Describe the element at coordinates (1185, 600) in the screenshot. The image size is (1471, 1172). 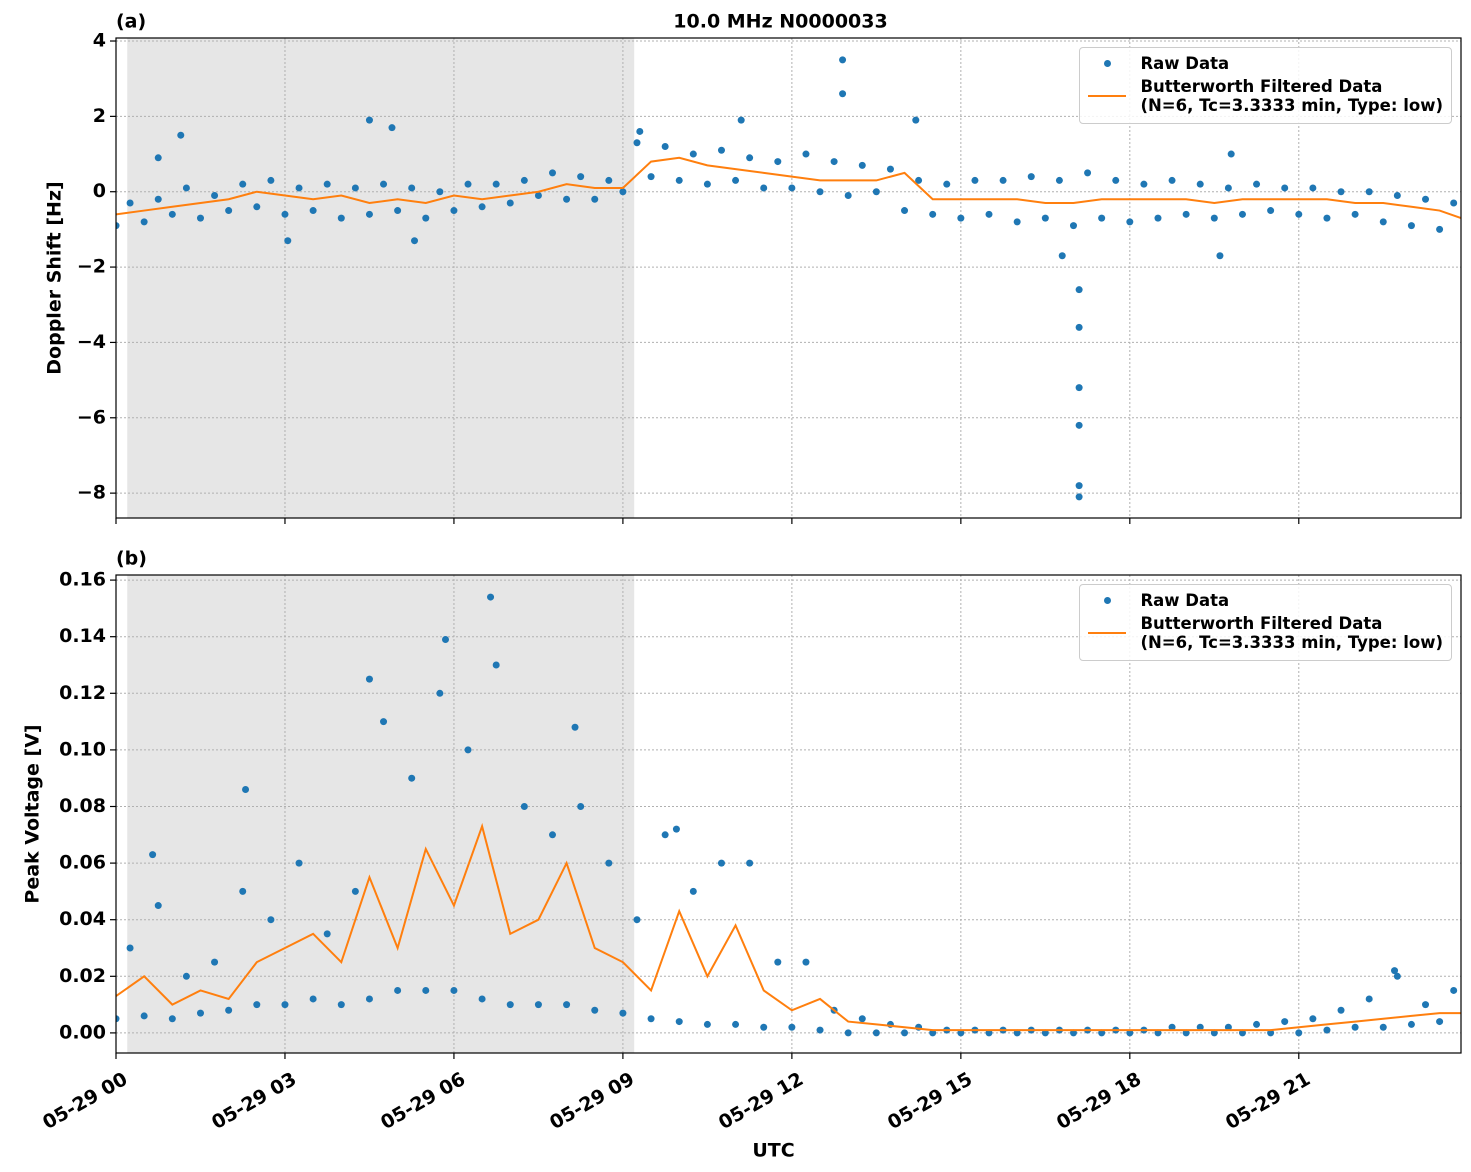
I see `legend-label: Raw Data` at that location.